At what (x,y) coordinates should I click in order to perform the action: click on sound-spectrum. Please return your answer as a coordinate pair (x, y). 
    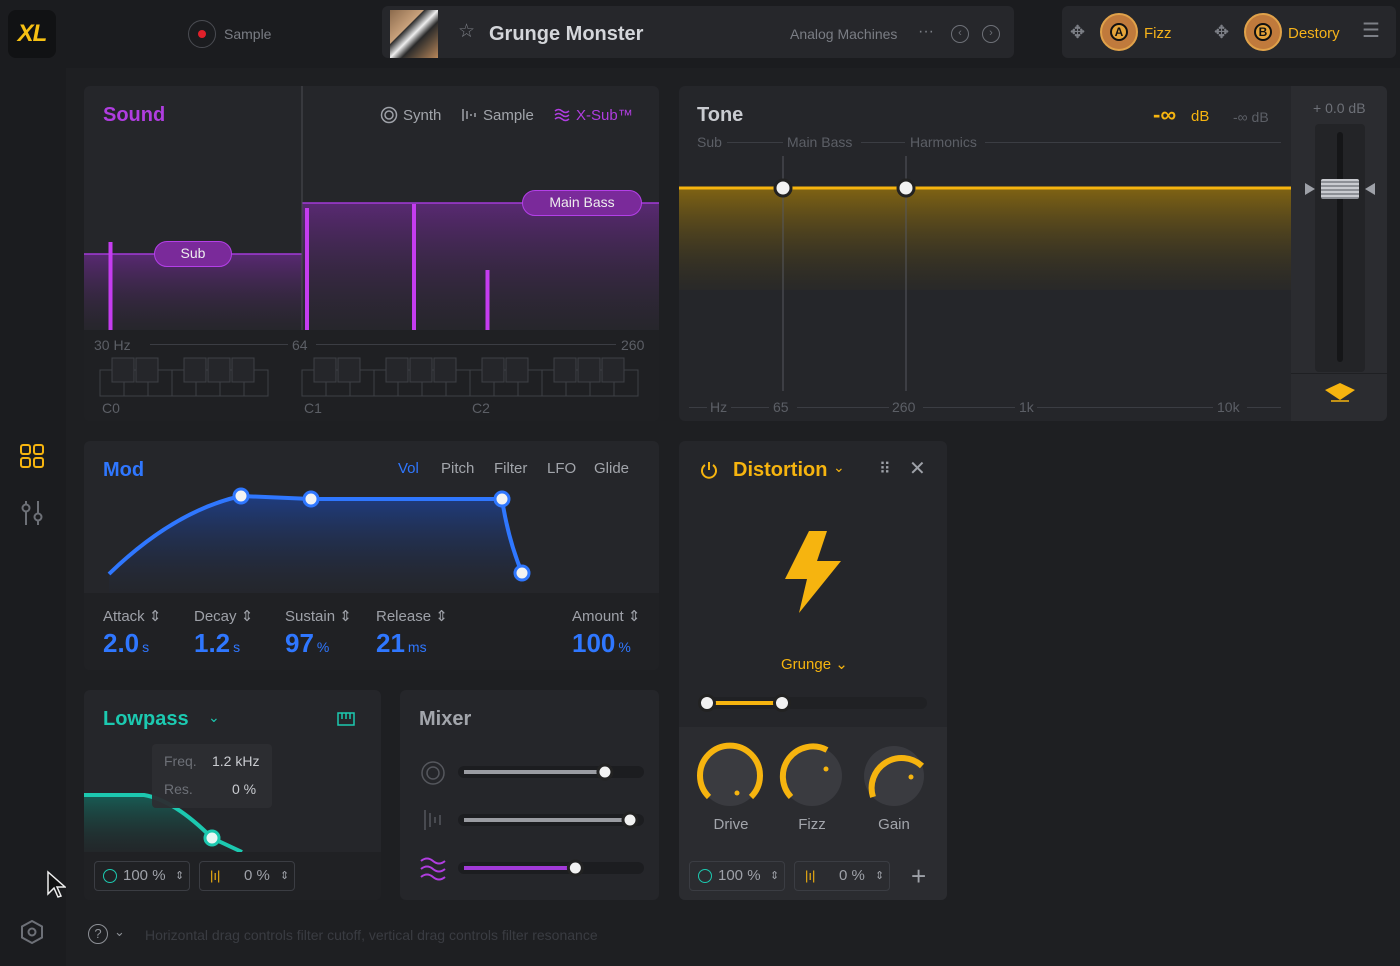
    Looking at the image, I should click on (371, 253).